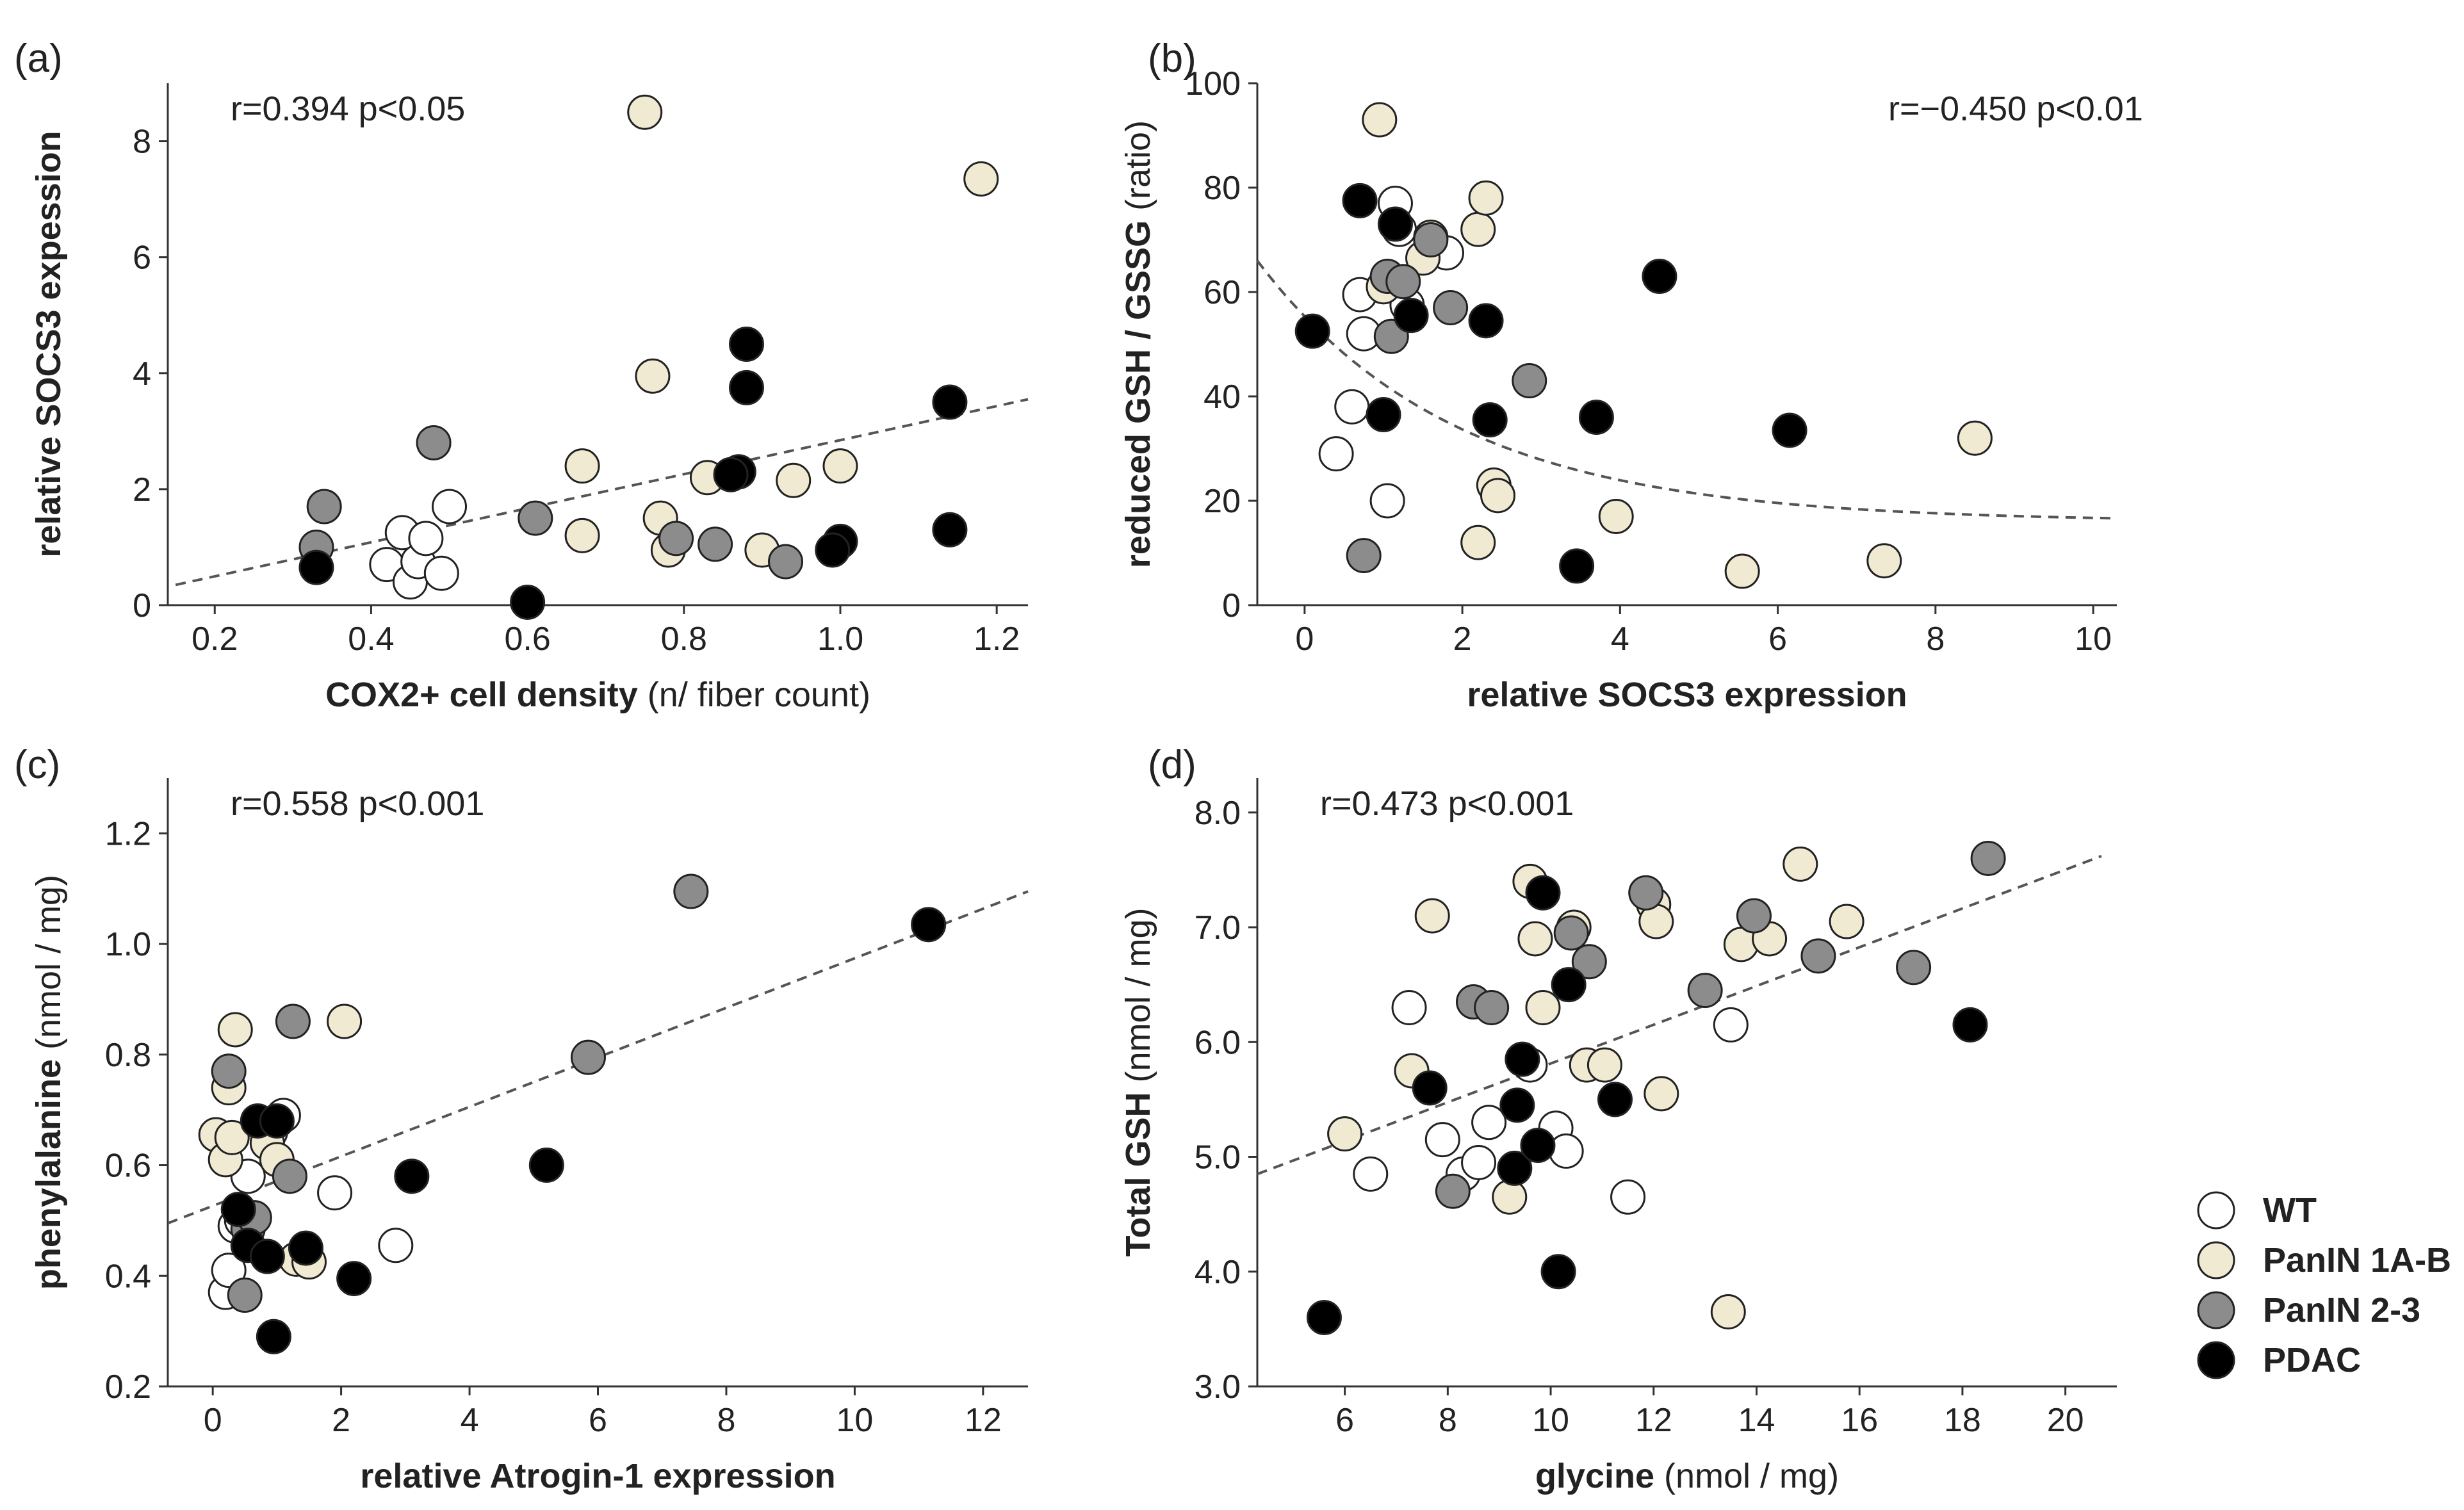 The image size is (2464, 1510). I want to click on x-tick-label: 1.0, so click(840, 639).